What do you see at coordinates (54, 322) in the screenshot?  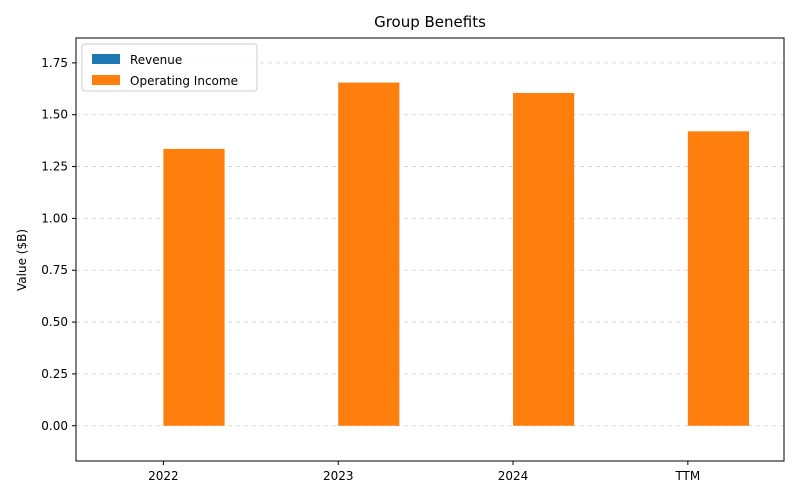 I see `y-tick-label: 0.50` at bounding box center [54, 322].